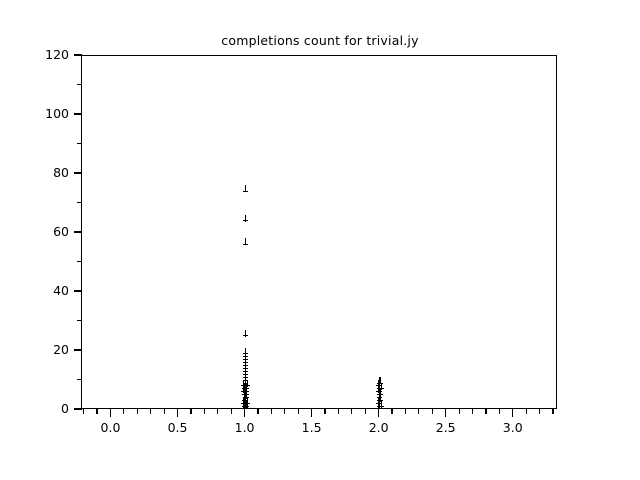 This screenshot has width=640, height=480. I want to click on x-tick-label: 0.5, so click(177, 427).